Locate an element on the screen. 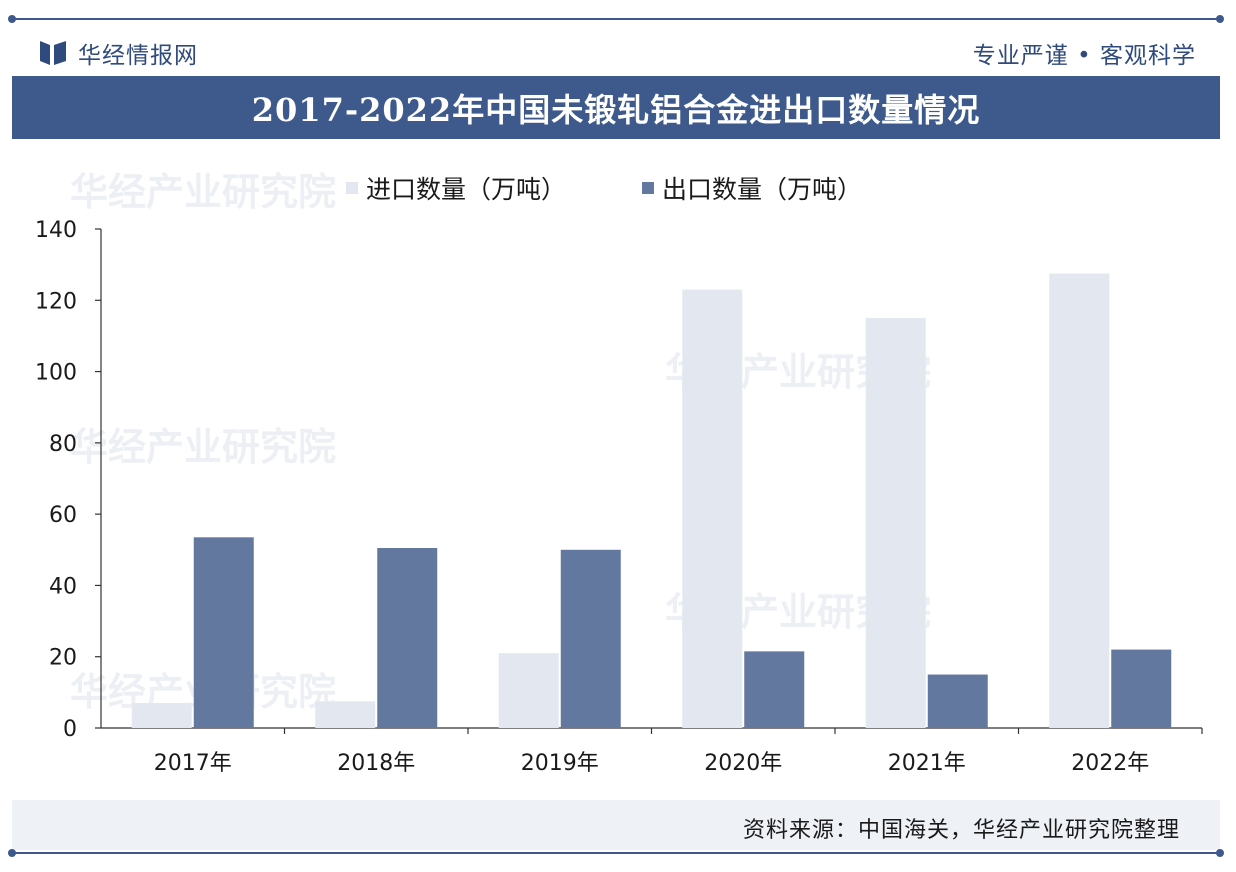 The width and height of the screenshot is (1236, 872). motto: 专业严谨 • 客观科学 is located at coordinates (1084, 56).